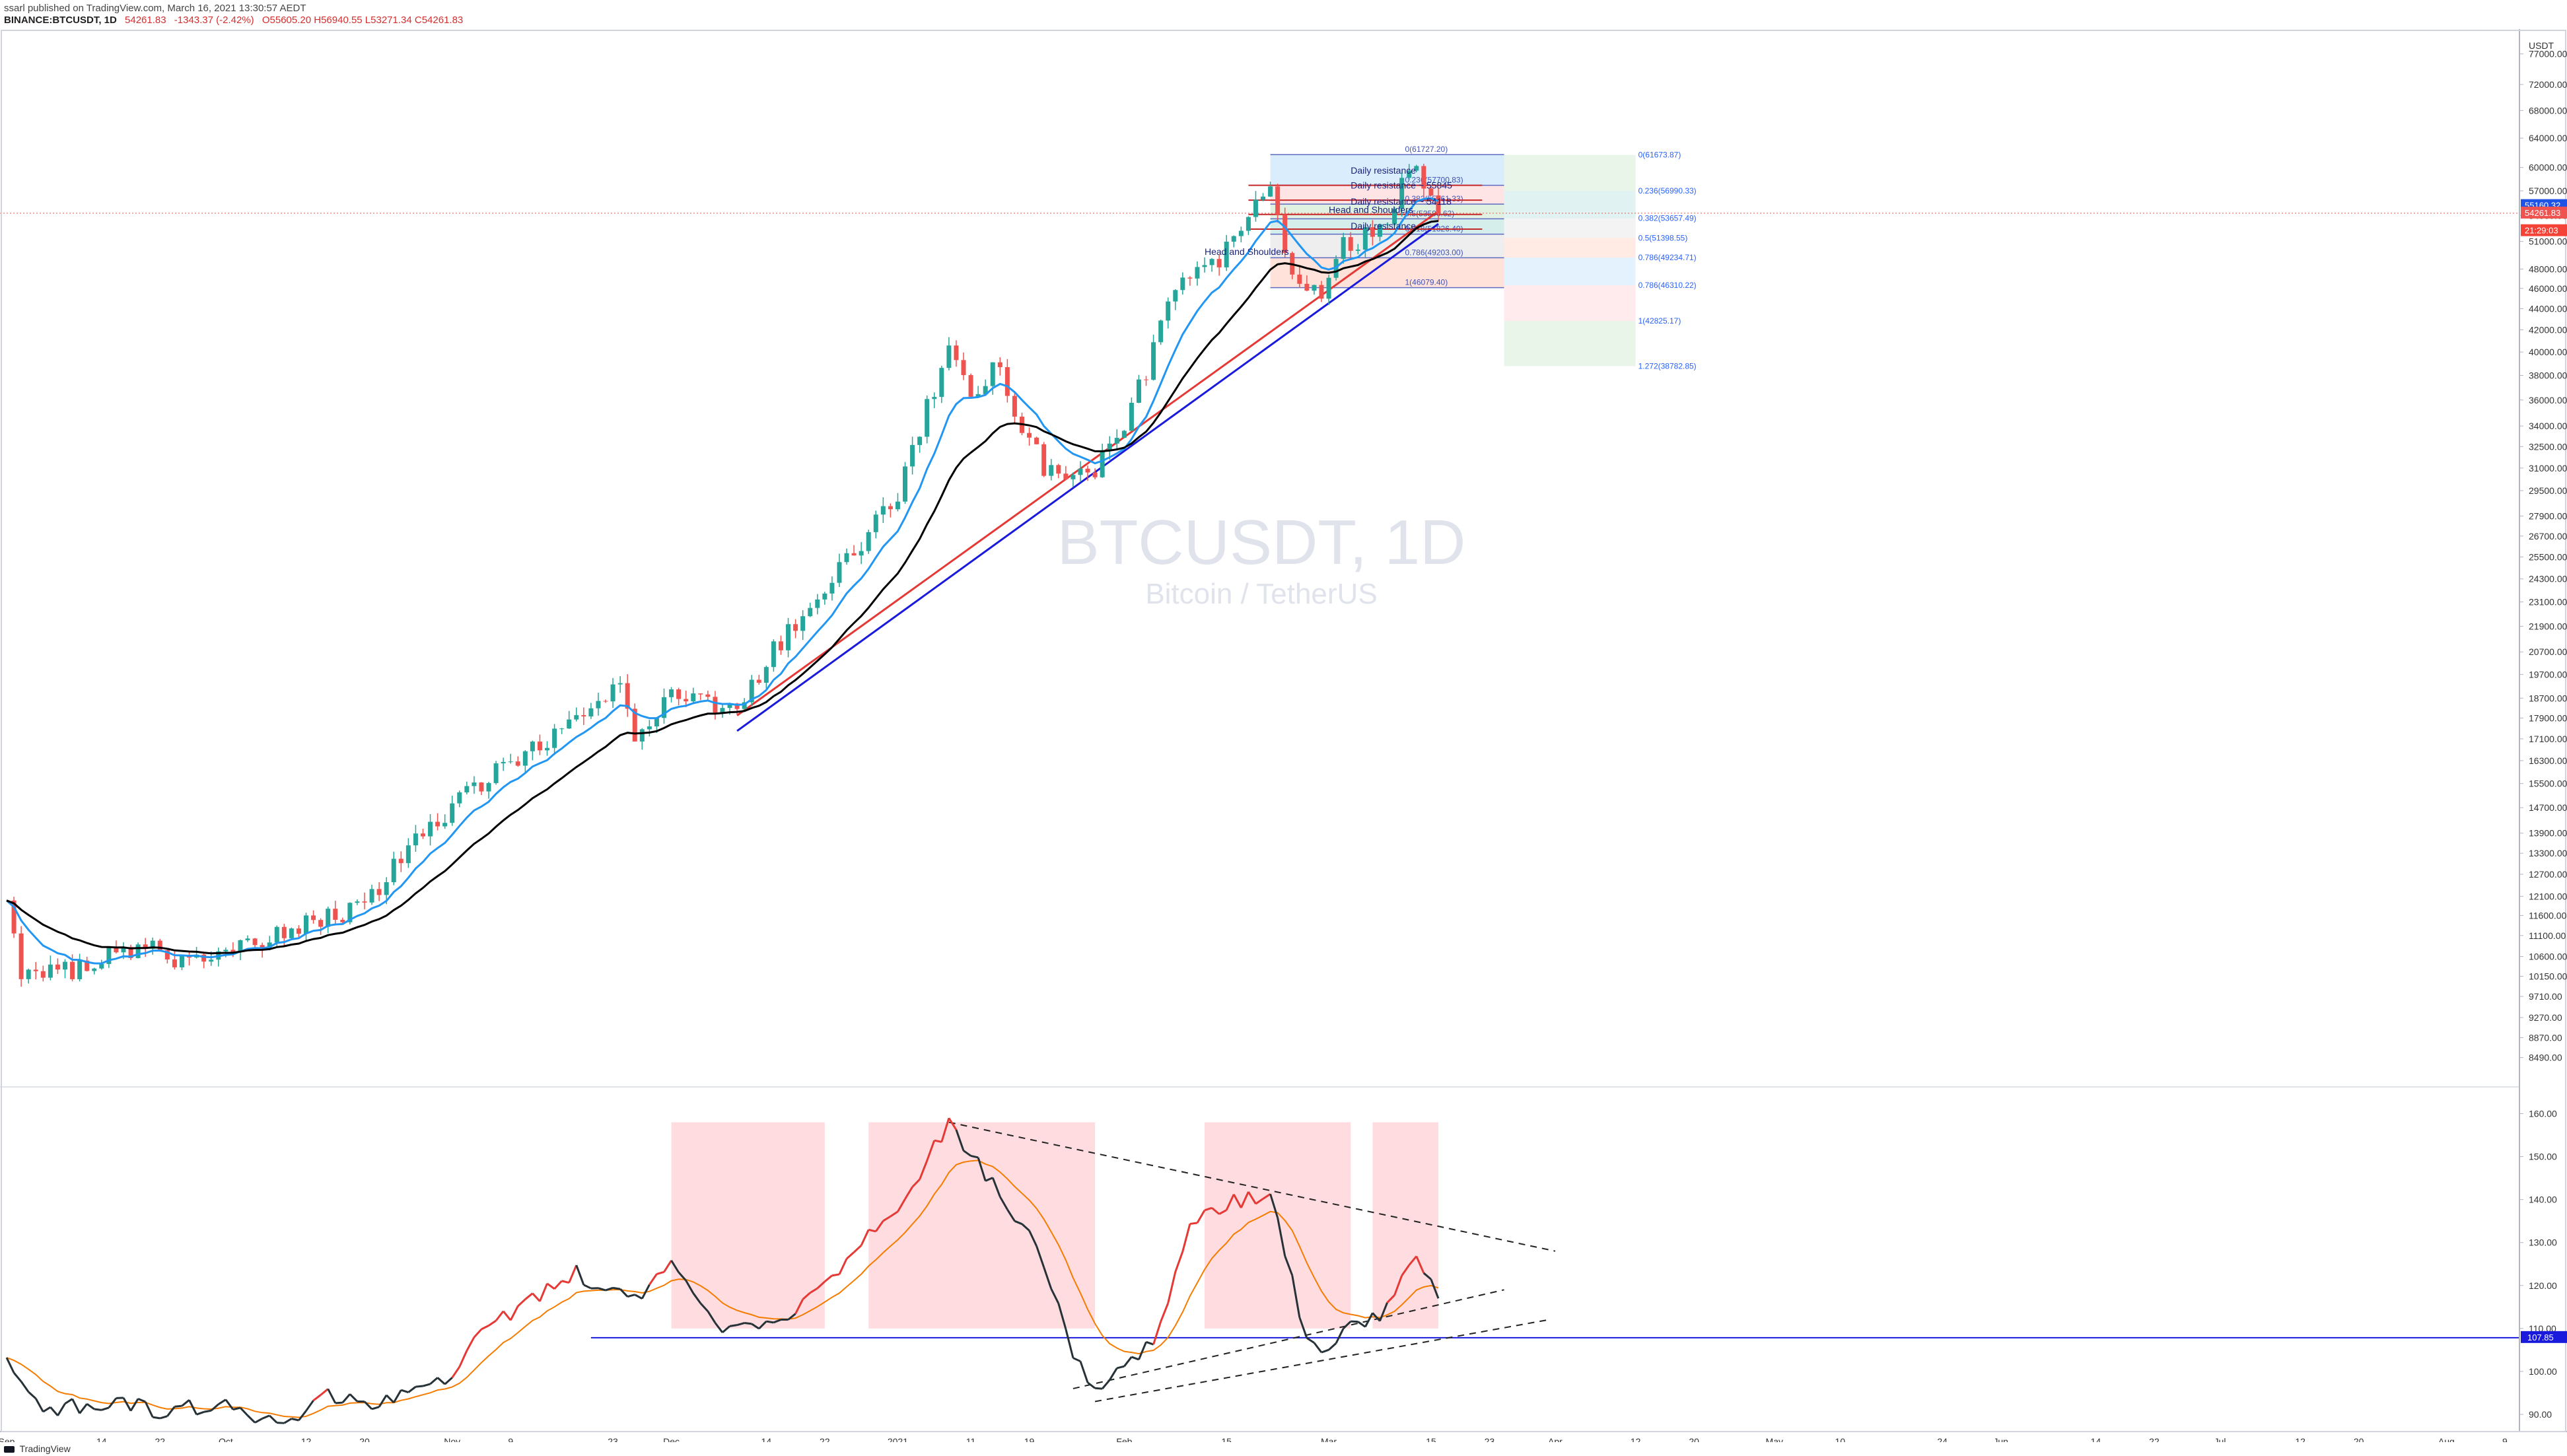 The image size is (2567, 1456). What do you see at coordinates (1840, 1439) in the screenshot?
I see `time-axis-label: 10` at bounding box center [1840, 1439].